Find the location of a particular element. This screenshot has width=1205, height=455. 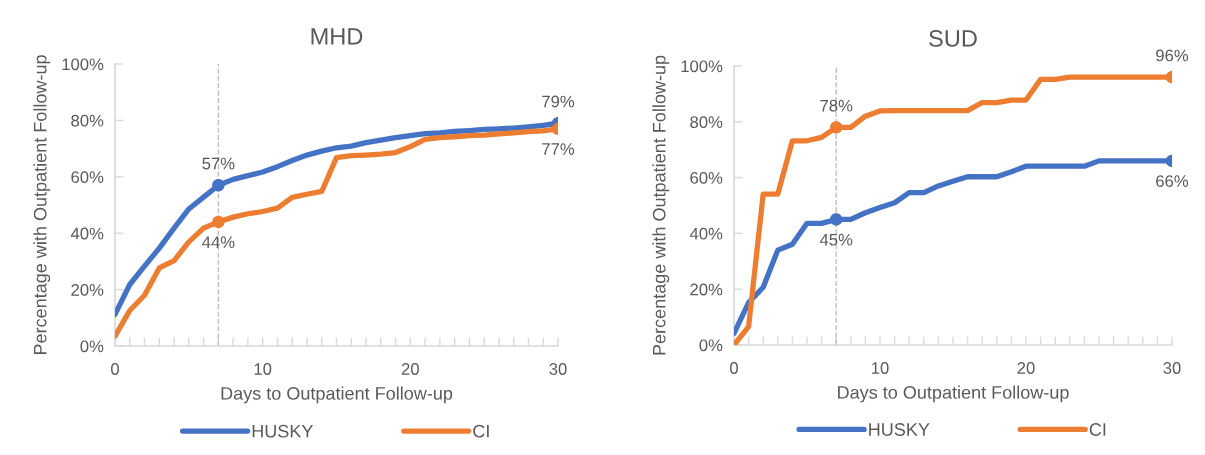

chart-title: MHD is located at coordinates (337, 36).